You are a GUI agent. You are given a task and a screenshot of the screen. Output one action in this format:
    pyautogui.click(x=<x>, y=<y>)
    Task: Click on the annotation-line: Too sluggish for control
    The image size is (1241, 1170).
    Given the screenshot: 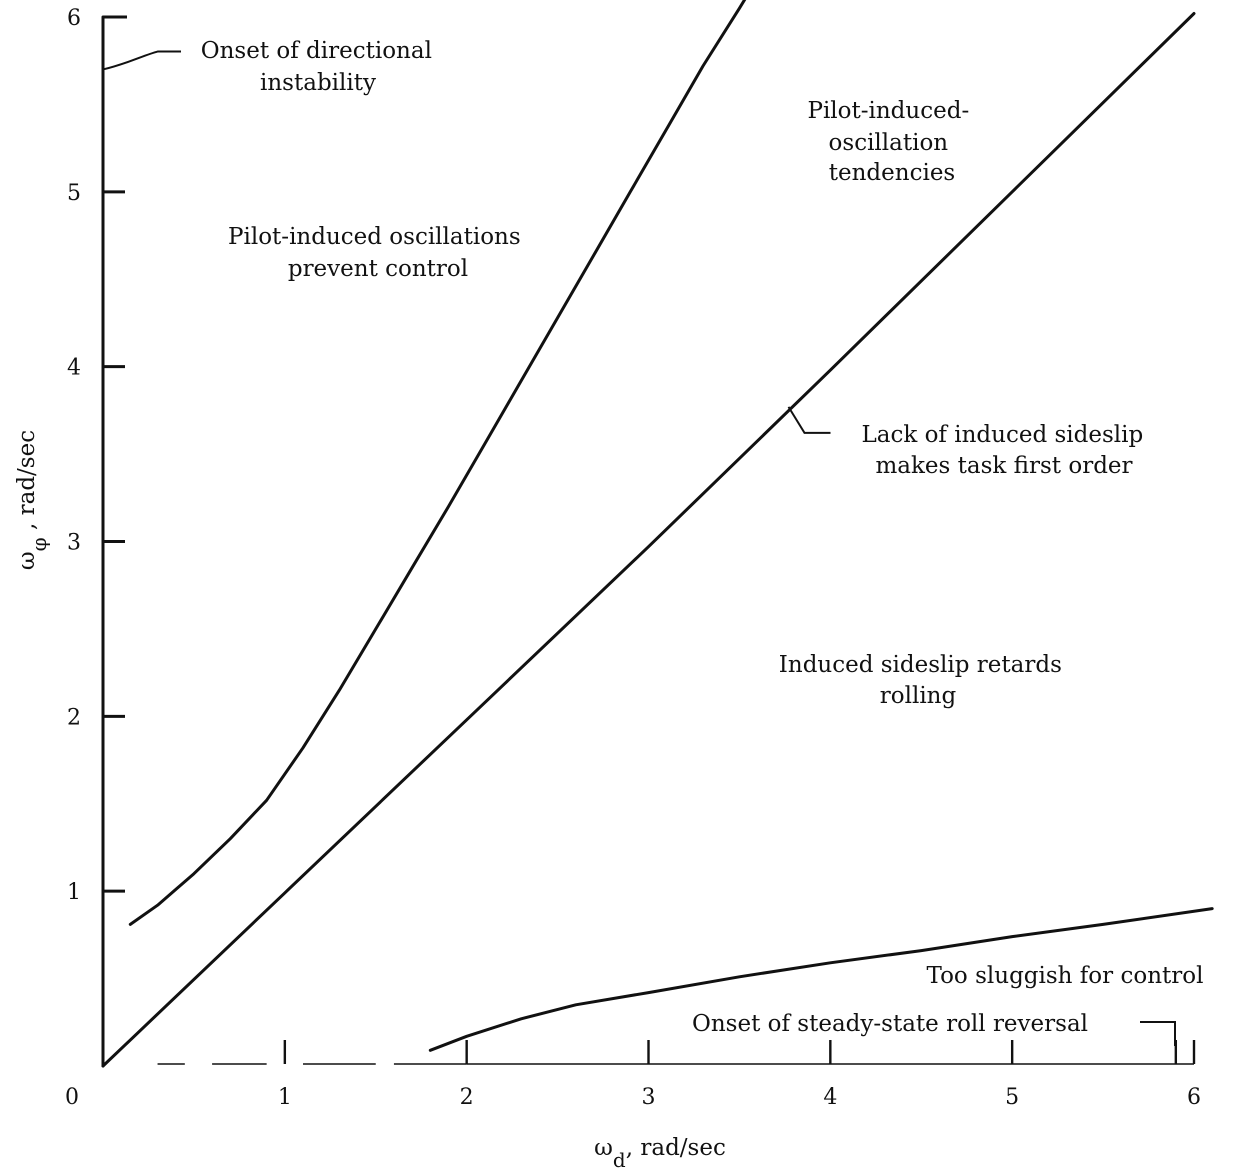 What is the action you would take?
    pyautogui.click(x=1065, y=976)
    